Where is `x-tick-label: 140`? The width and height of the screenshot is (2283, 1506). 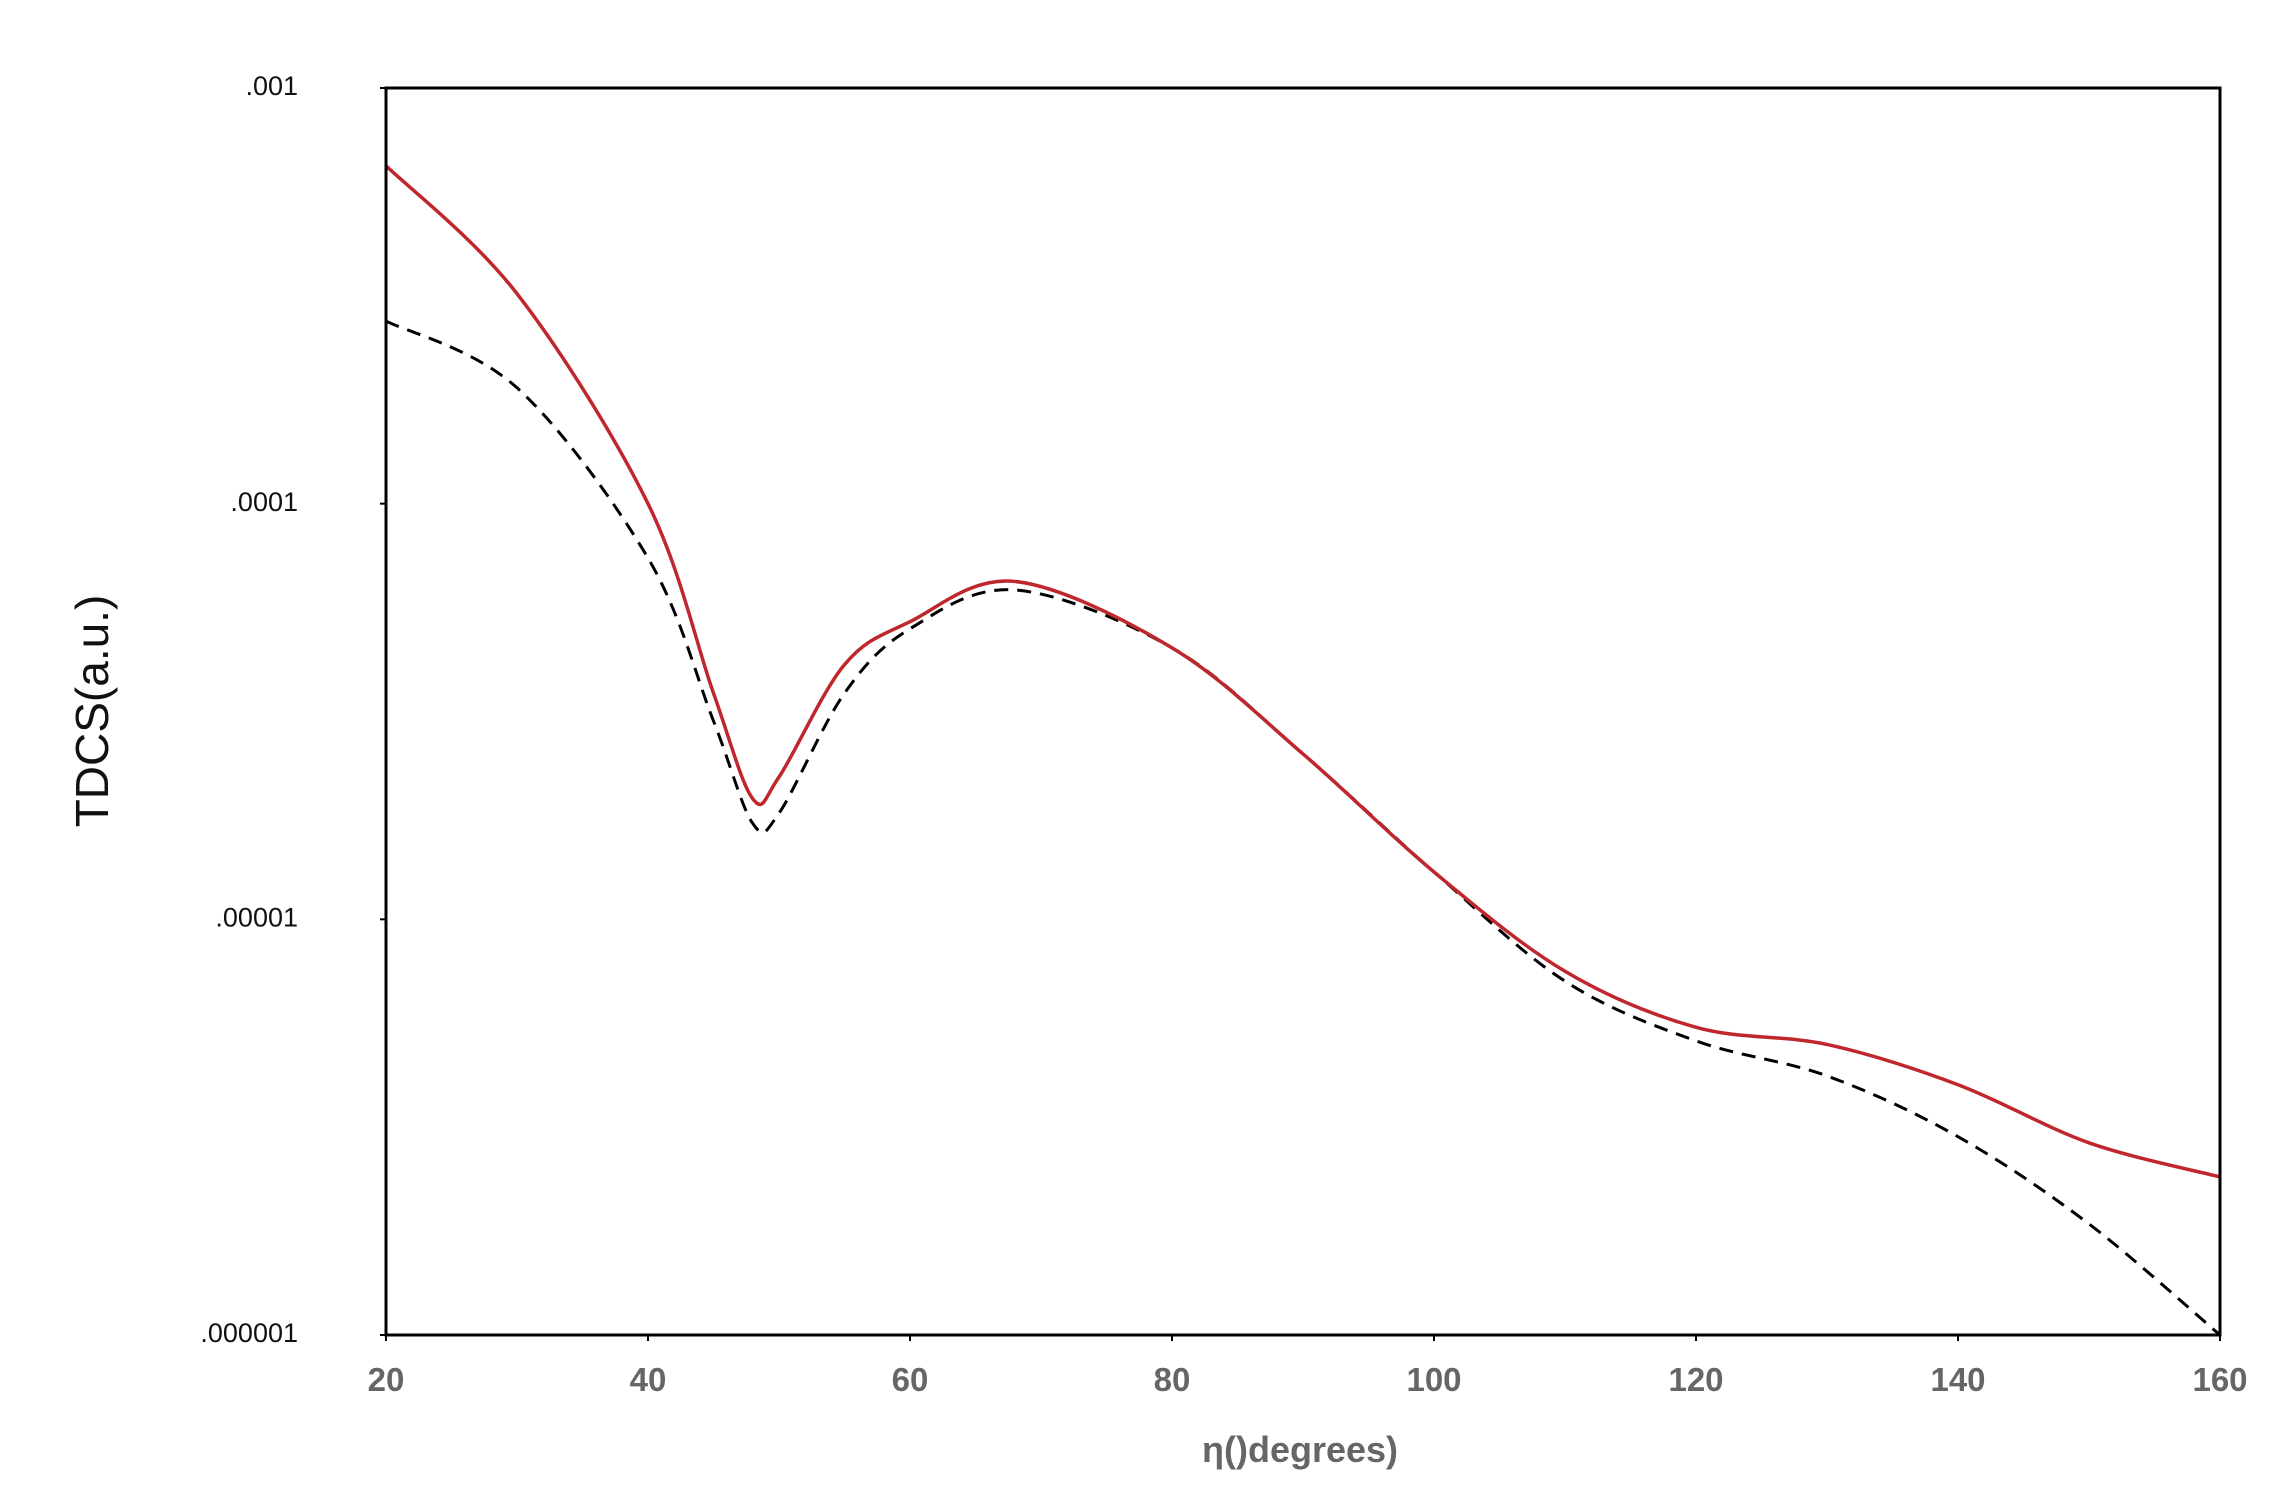 x-tick-label: 140 is located at coordinates (1957, 1379).